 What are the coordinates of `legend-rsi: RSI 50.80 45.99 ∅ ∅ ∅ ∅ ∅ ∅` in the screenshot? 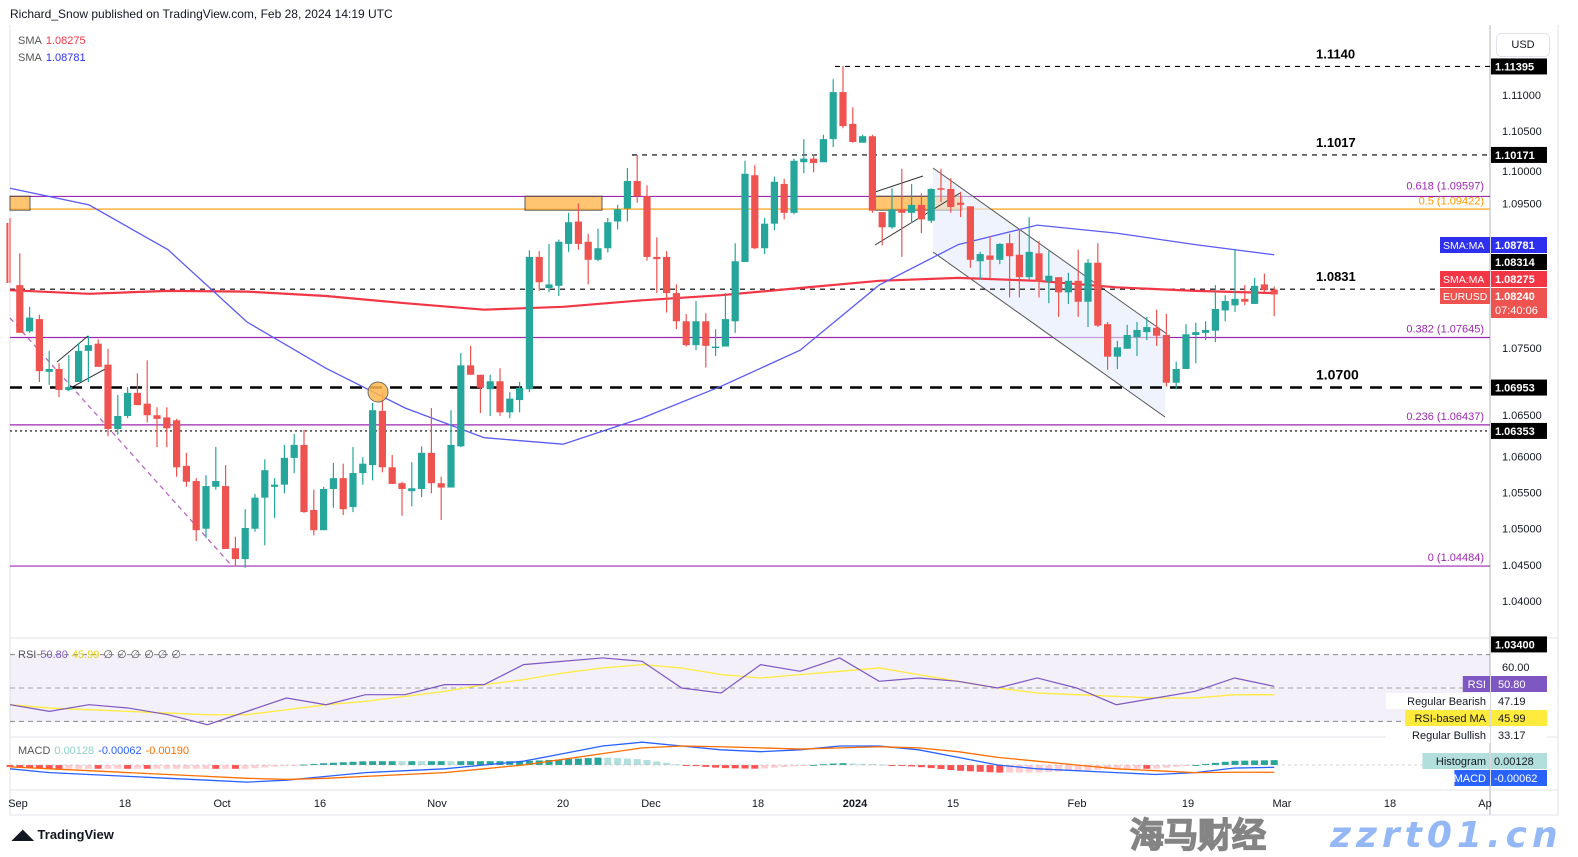 It's located at (101, 654).